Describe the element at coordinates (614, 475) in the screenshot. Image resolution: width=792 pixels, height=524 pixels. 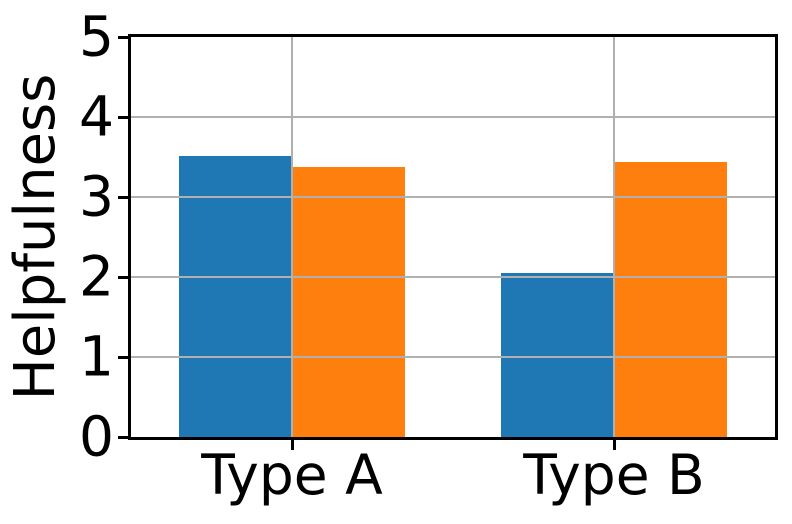
I see `x-tick-label-type-b: Type B` at that location.